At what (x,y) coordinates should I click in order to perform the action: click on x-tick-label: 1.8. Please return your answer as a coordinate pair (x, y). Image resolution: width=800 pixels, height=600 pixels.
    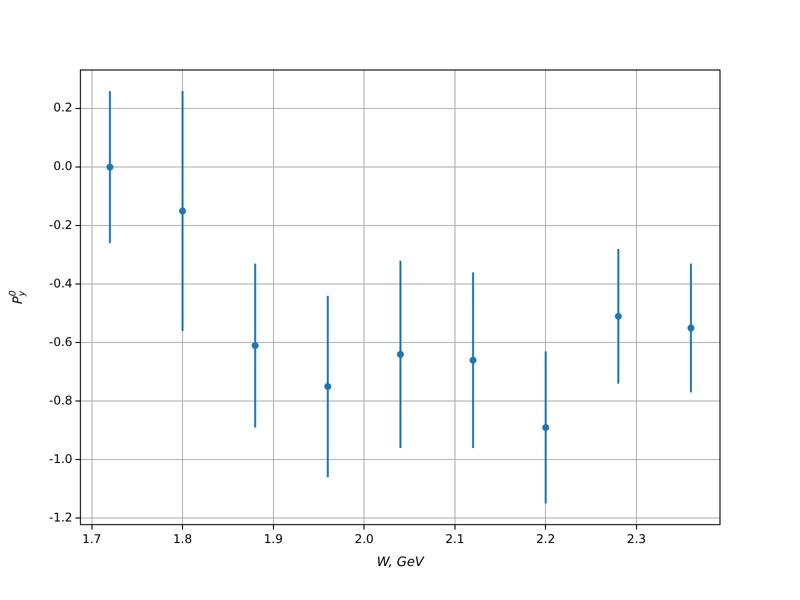
    Looking at the image, I should click on (182, 539).